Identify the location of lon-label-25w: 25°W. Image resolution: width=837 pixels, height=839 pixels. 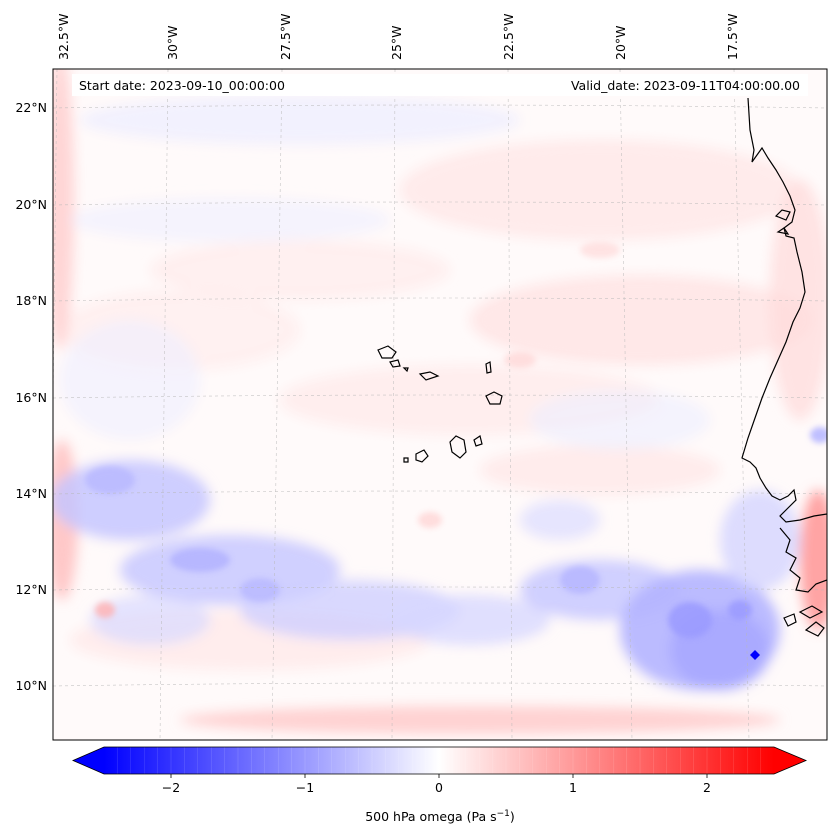
(396, 42).